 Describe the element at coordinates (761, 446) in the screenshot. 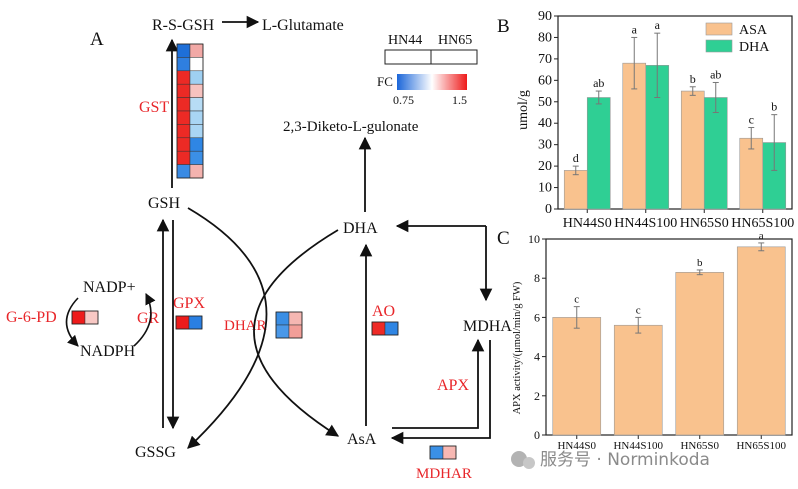

I see `chart-c-category-label: HN65S100` at that location.